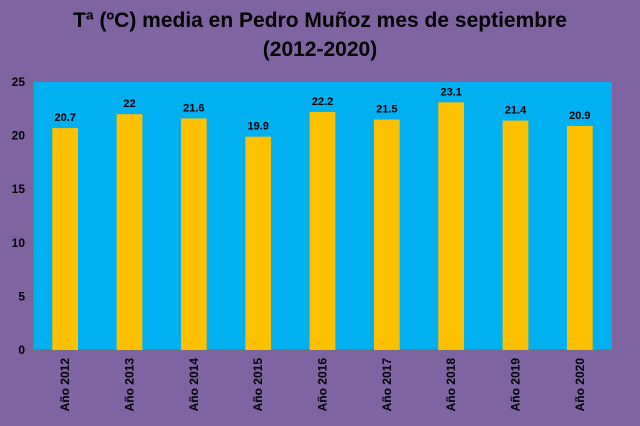  Describe the element at coordinates (386, 110) in the screenshot. I see `data-label: 21.5` at that location.